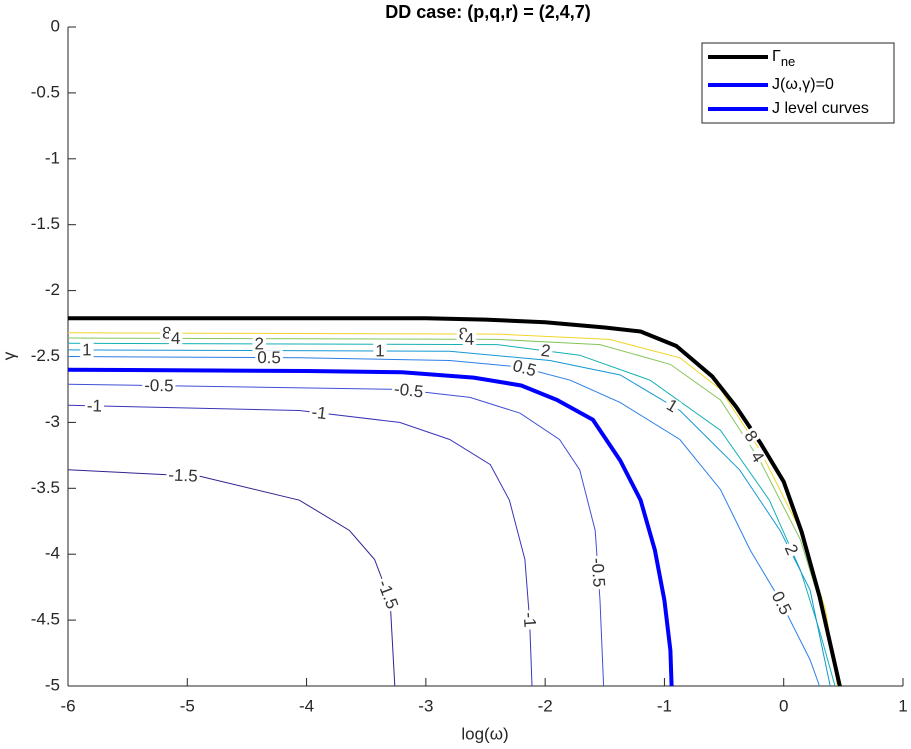 This screenshot has height=749, width=911. Describe the element at coordinates (776, 56) in the screenshot. I see `legend-text: Γ` at that location.